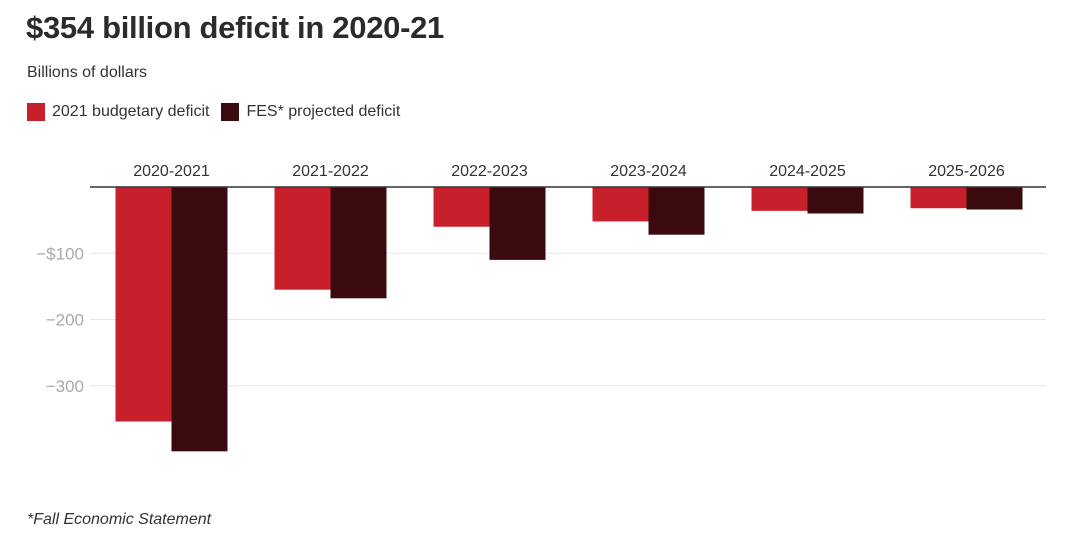 Image resolution: width=1080 pixels, height=537 pixels. Describe the element at coordinates (230, 112) in the screenshot. I see `legend-swatch-fes` at that location.